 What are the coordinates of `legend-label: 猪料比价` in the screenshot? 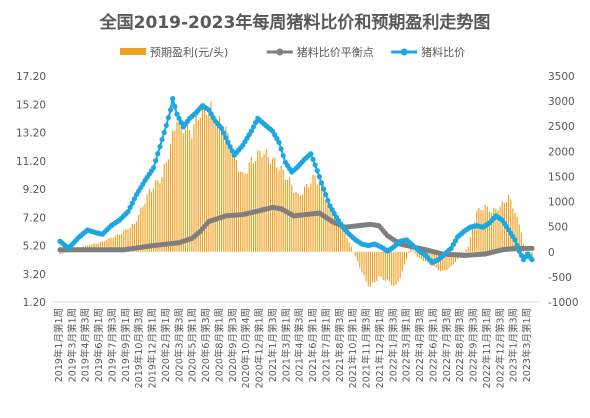 It's located at (443, 52).